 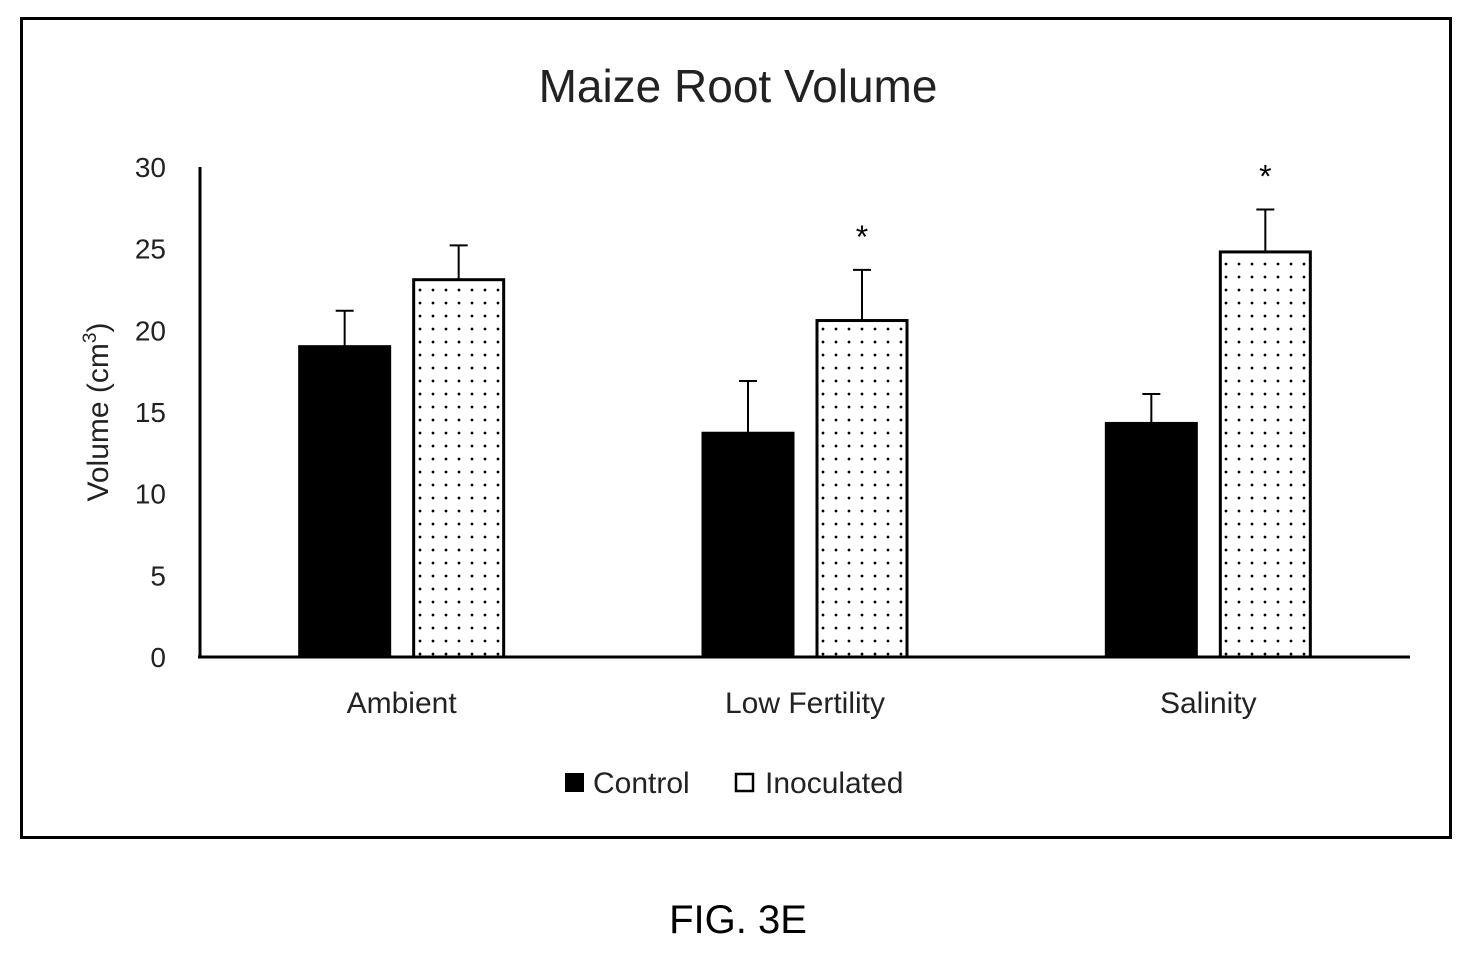 I want to click on significance-marker-inoculated-low-fertility: *, so click(x=862, y=237).